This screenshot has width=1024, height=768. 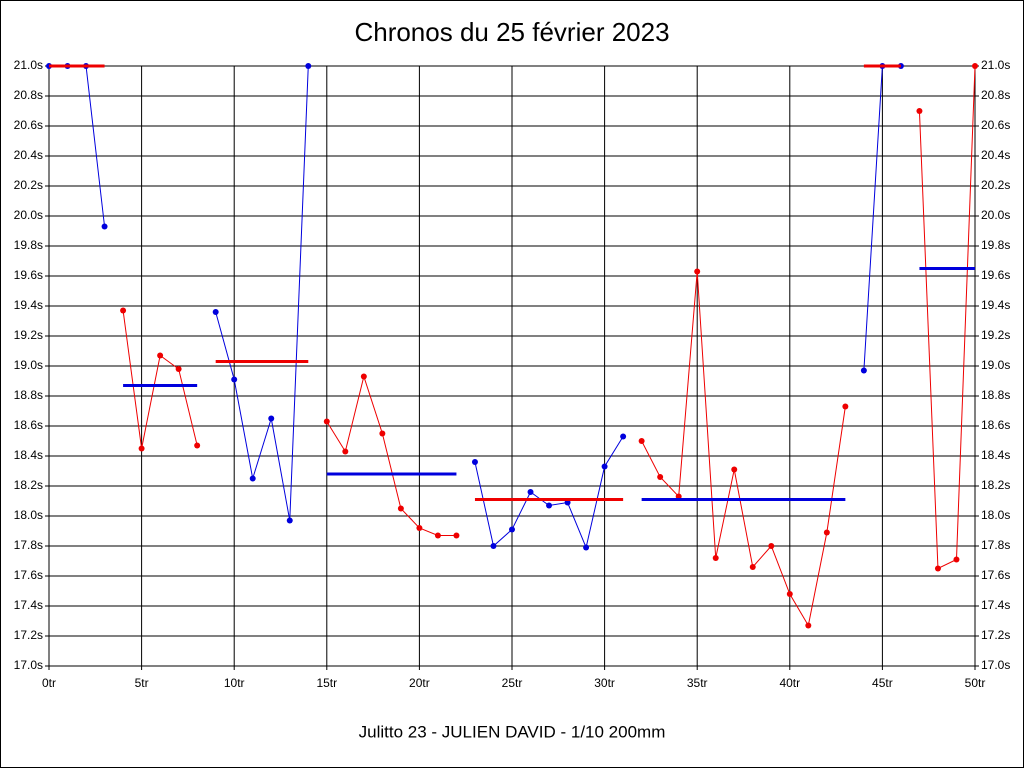 What do you see at coordinates (995, 575) in the screenshot?
I see `y-tick-label-right: 17.6s` at bounding box center [995, 575].